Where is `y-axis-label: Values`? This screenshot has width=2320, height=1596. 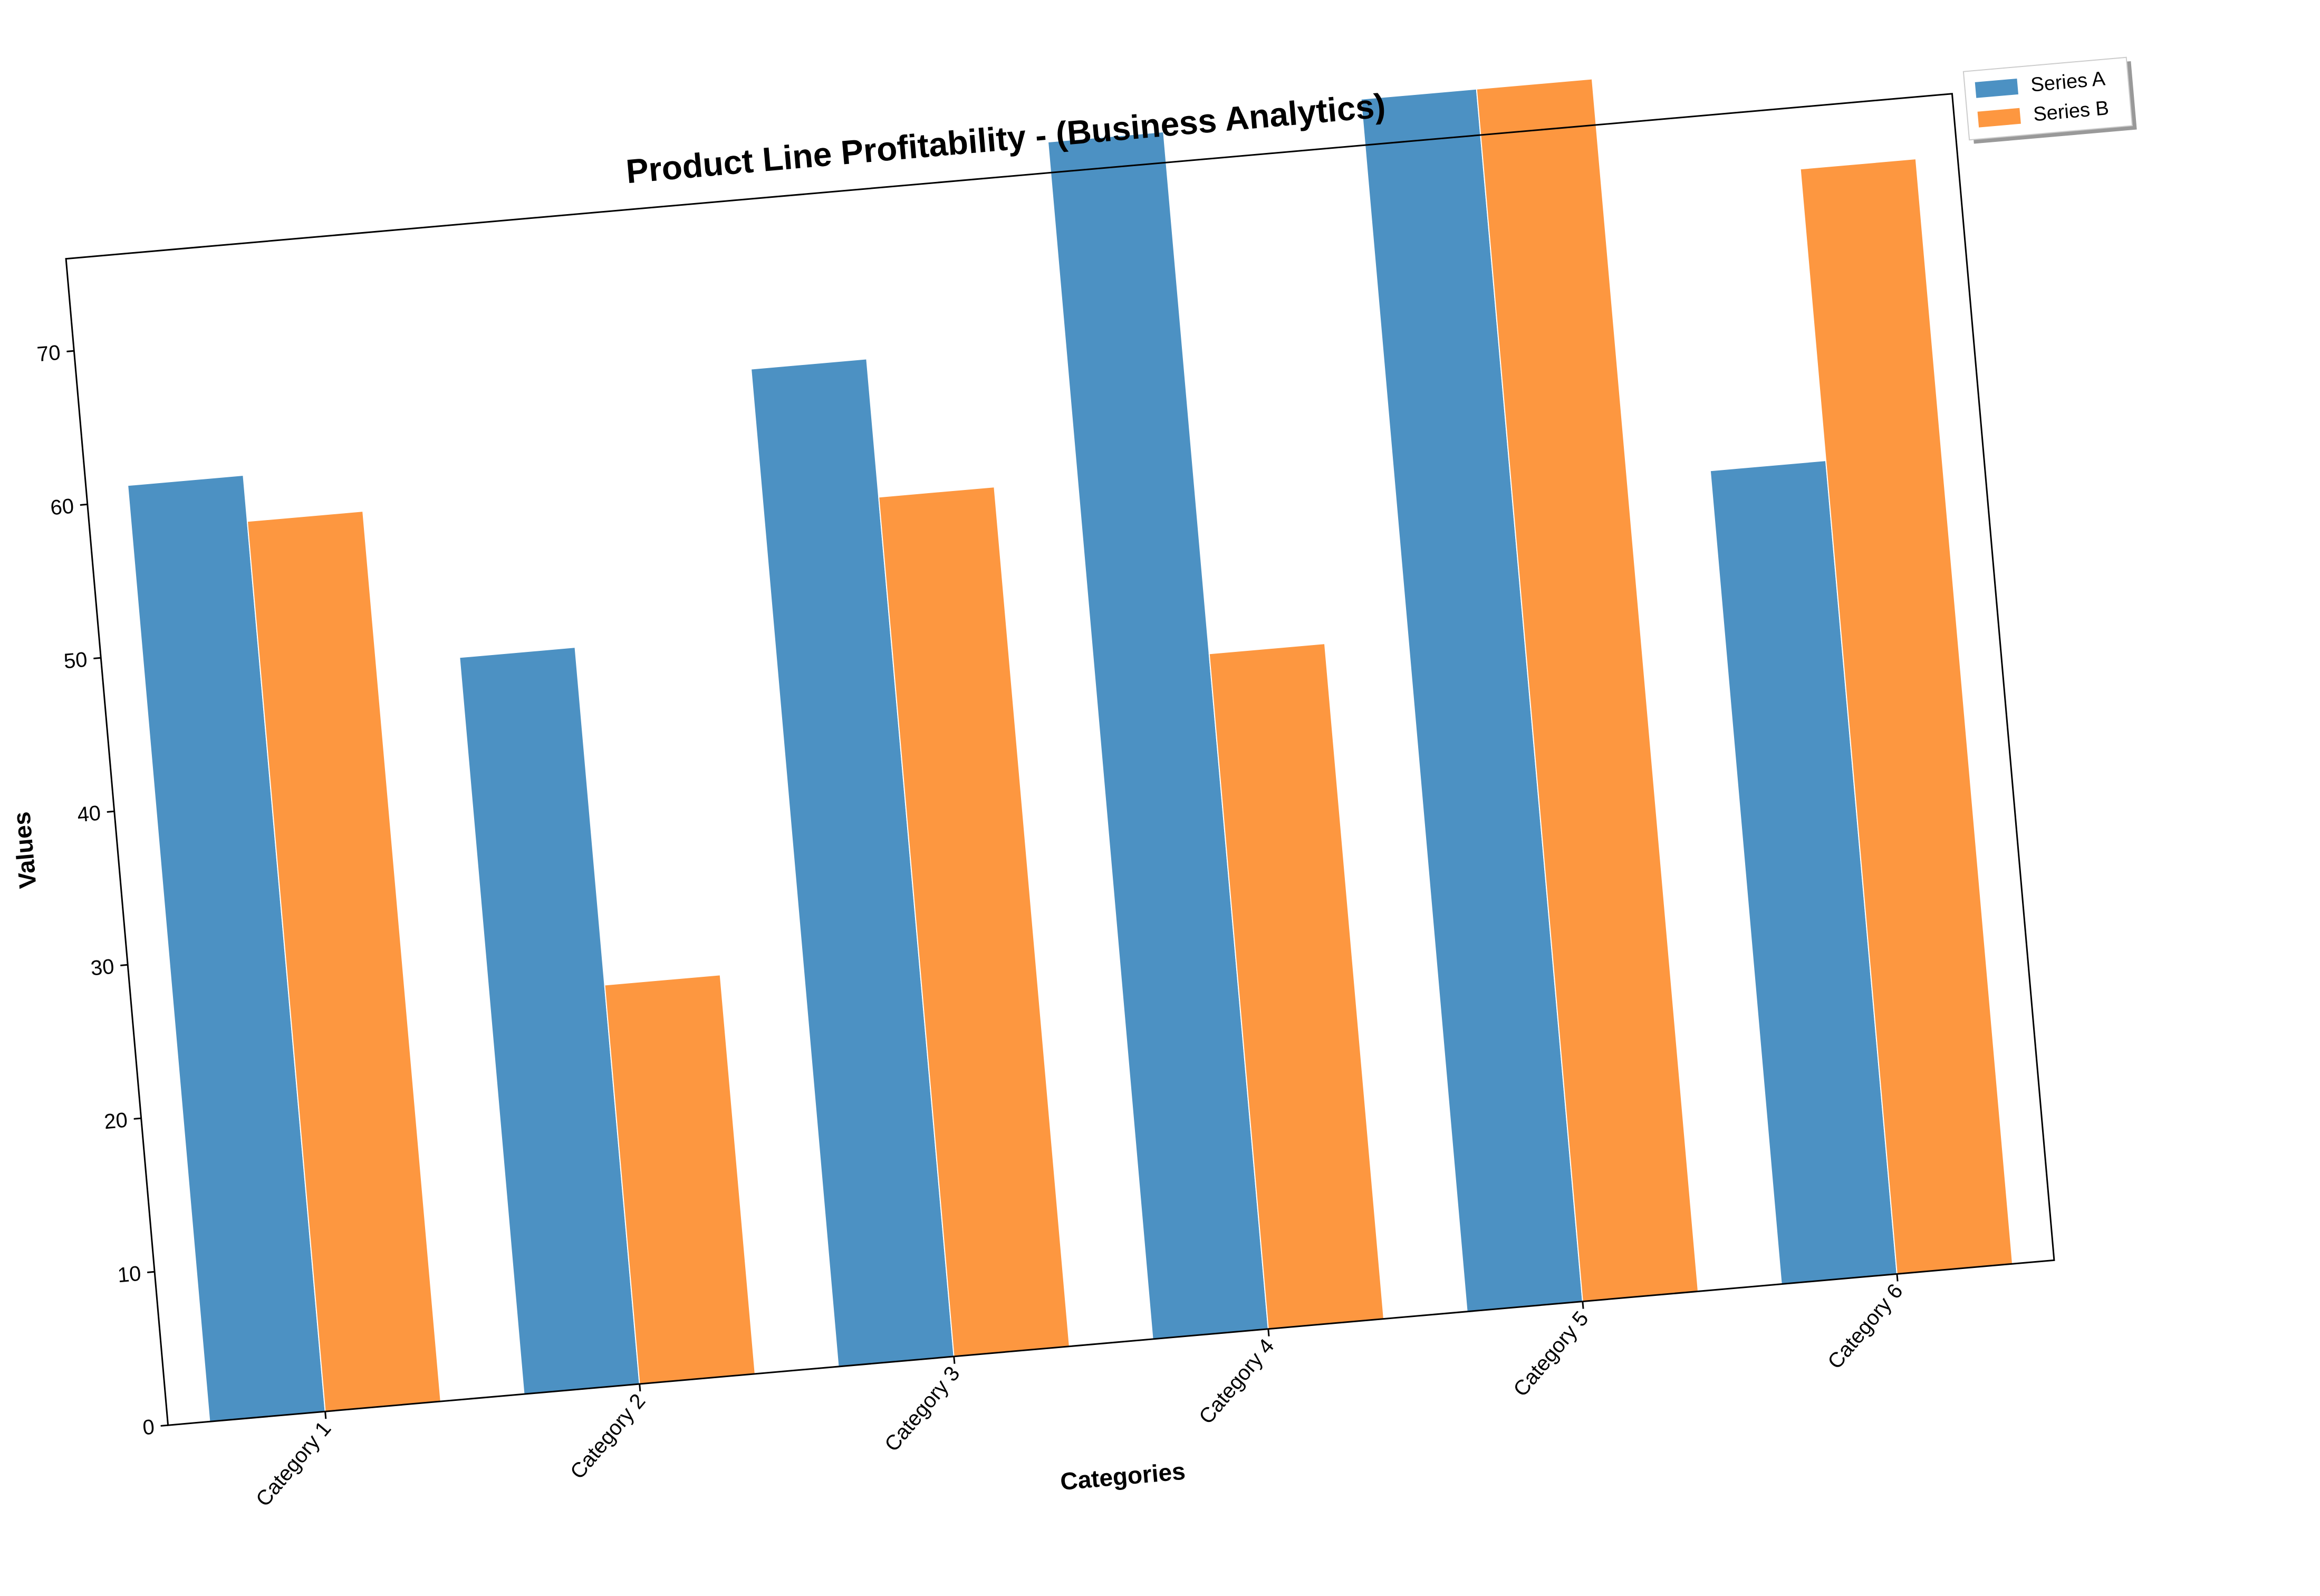 y-axis-label: Values is located at coordinates (24, 850).